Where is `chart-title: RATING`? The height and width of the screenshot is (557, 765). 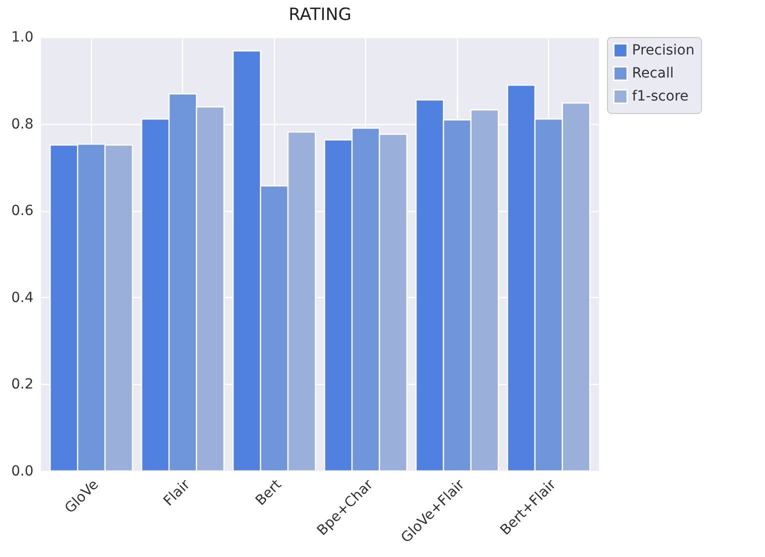
chart-title: RATING is located at coordinates (320, 15).